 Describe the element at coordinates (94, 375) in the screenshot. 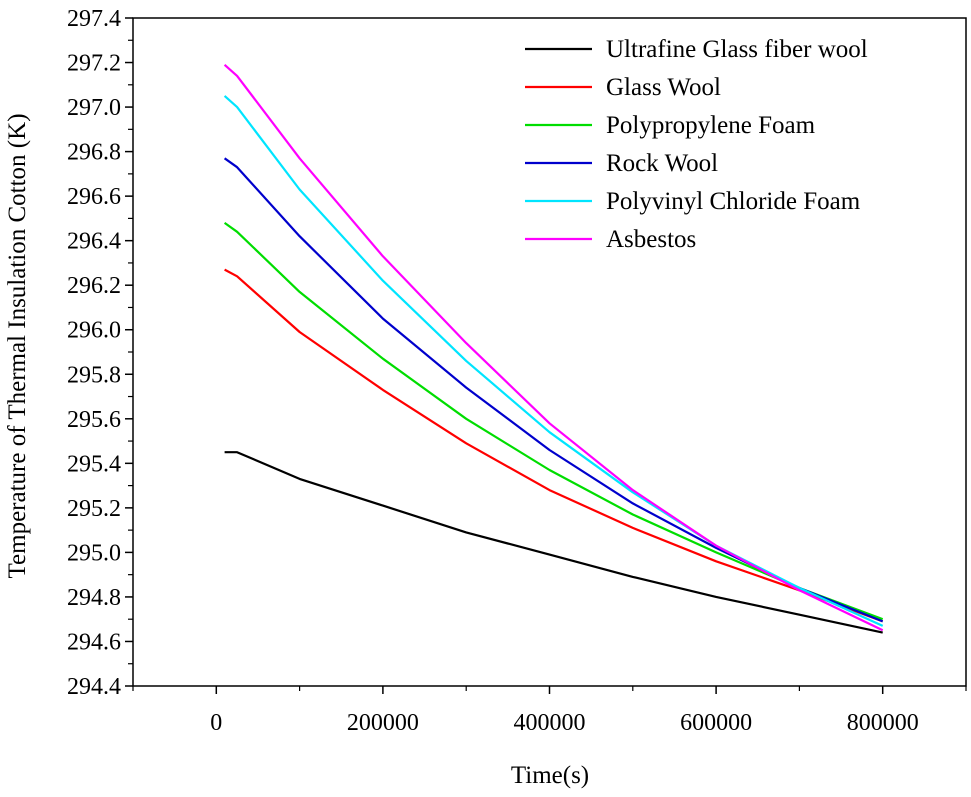

I see `y-tick-label: 295.8` at that location.